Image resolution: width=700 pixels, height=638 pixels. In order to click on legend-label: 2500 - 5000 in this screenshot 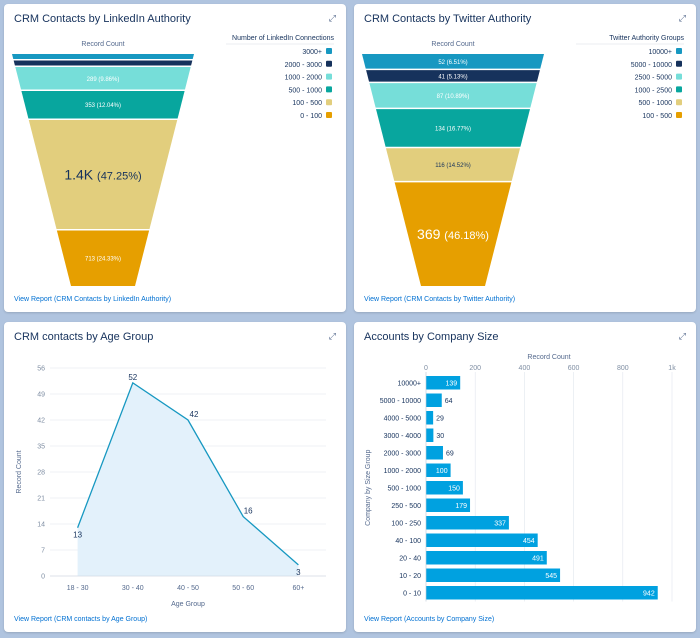, I will do `click(653, 78)`.